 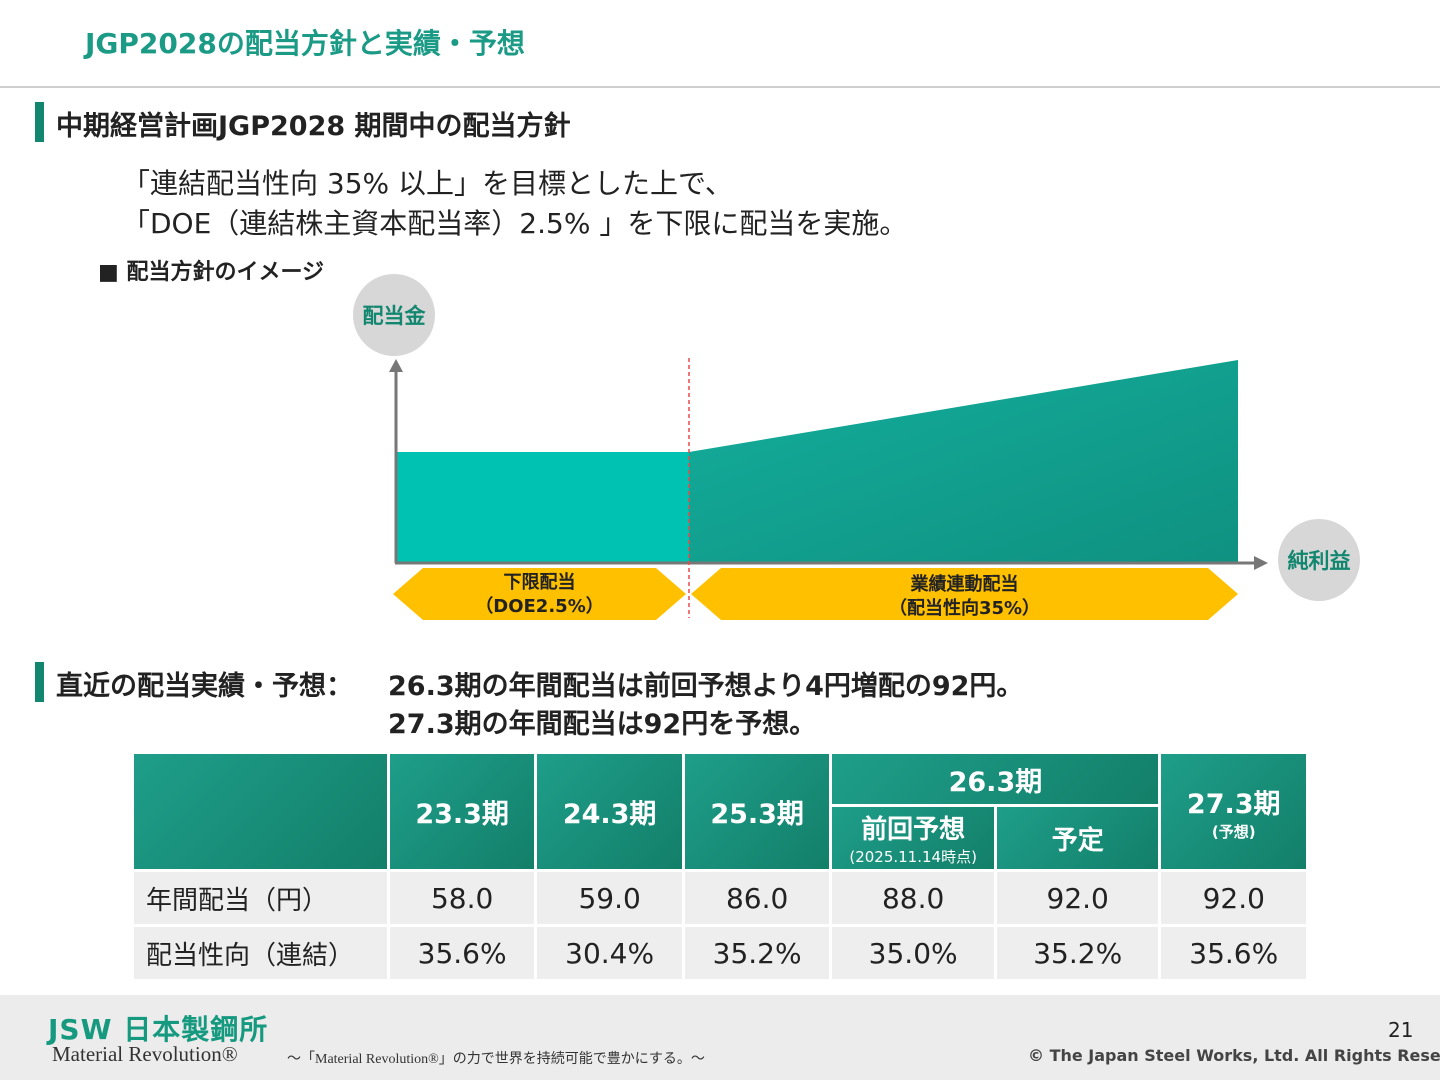 I want to click on motto: Material Revolution®, so click(x=145, y=1054).